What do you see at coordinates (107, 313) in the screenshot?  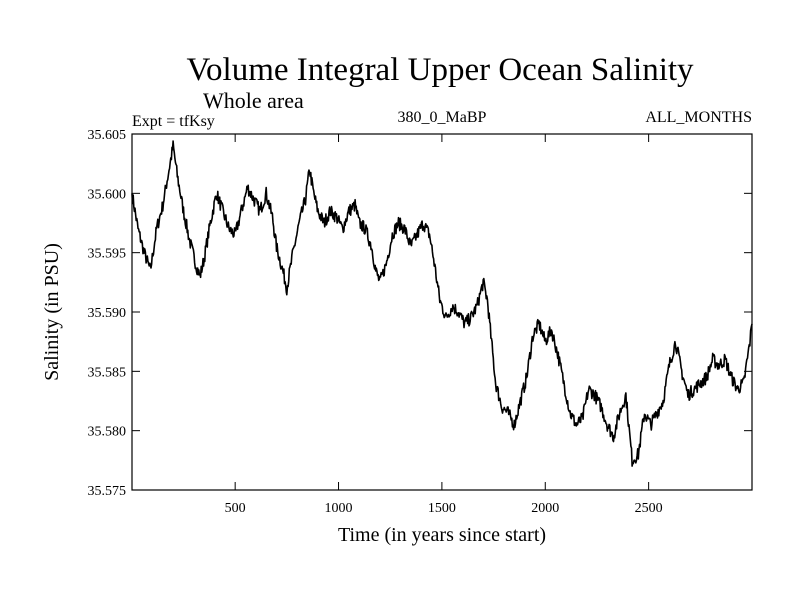 I see `y-tick-label: 35.590` at bounding box center [107, 313].